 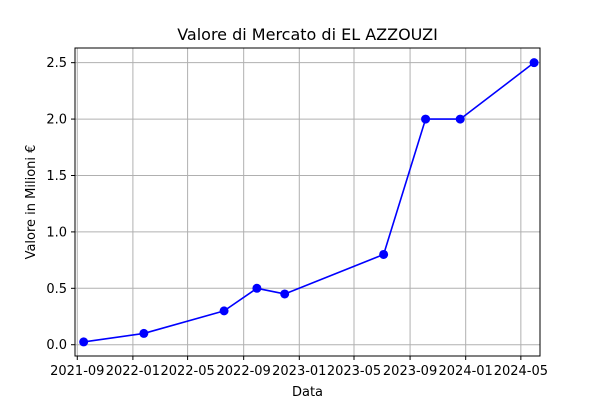 What do you see at coordinates (56, 63) in the screenshot?
I see `y-tick-label: 2.5` at bounding box center [56, 63].